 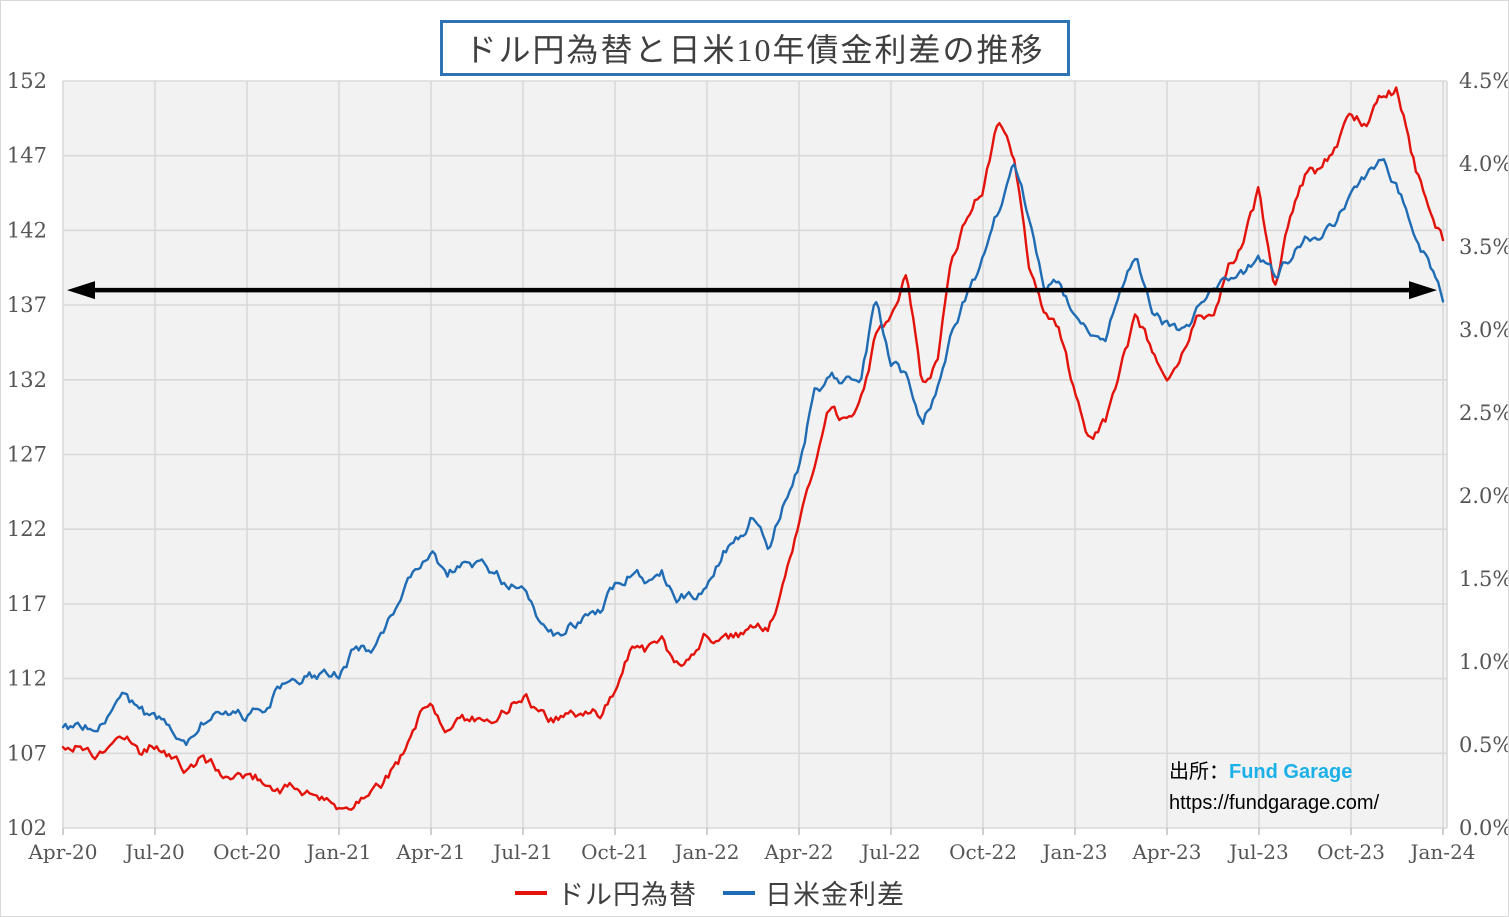 What do you see at coordinates (615, 852) in the screenshot?
I see `x-axis-tick-label: Oct-21` at bounding box center [615, 852].